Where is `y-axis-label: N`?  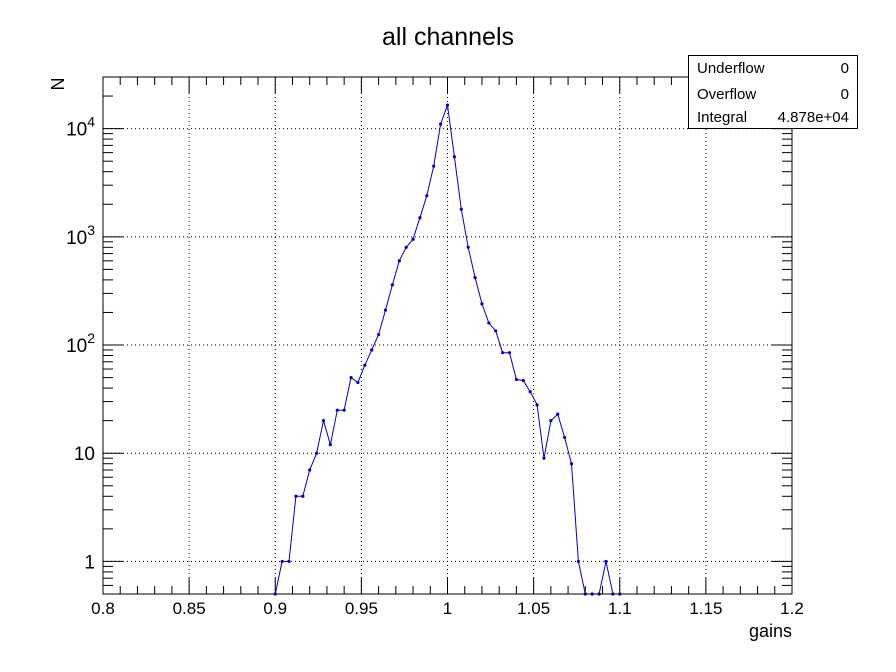 y-axis-label: N is located at coordinates (58, 84).